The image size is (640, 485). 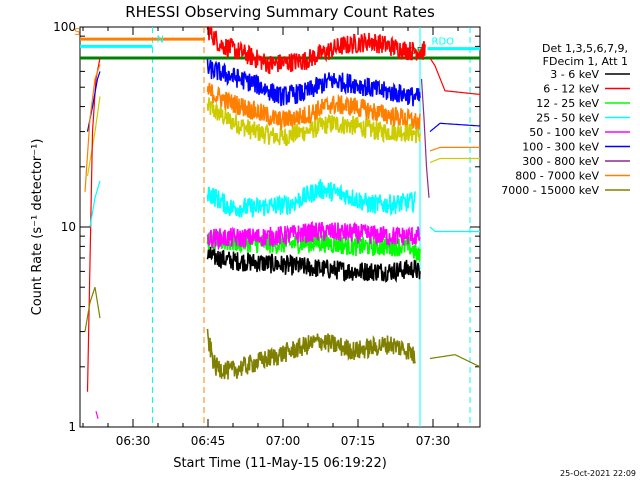 What do you see at coordinates (433, 441) in the screenshot?
I see `x-tick-label-4: 07:30` at bounding box center [433, 441].